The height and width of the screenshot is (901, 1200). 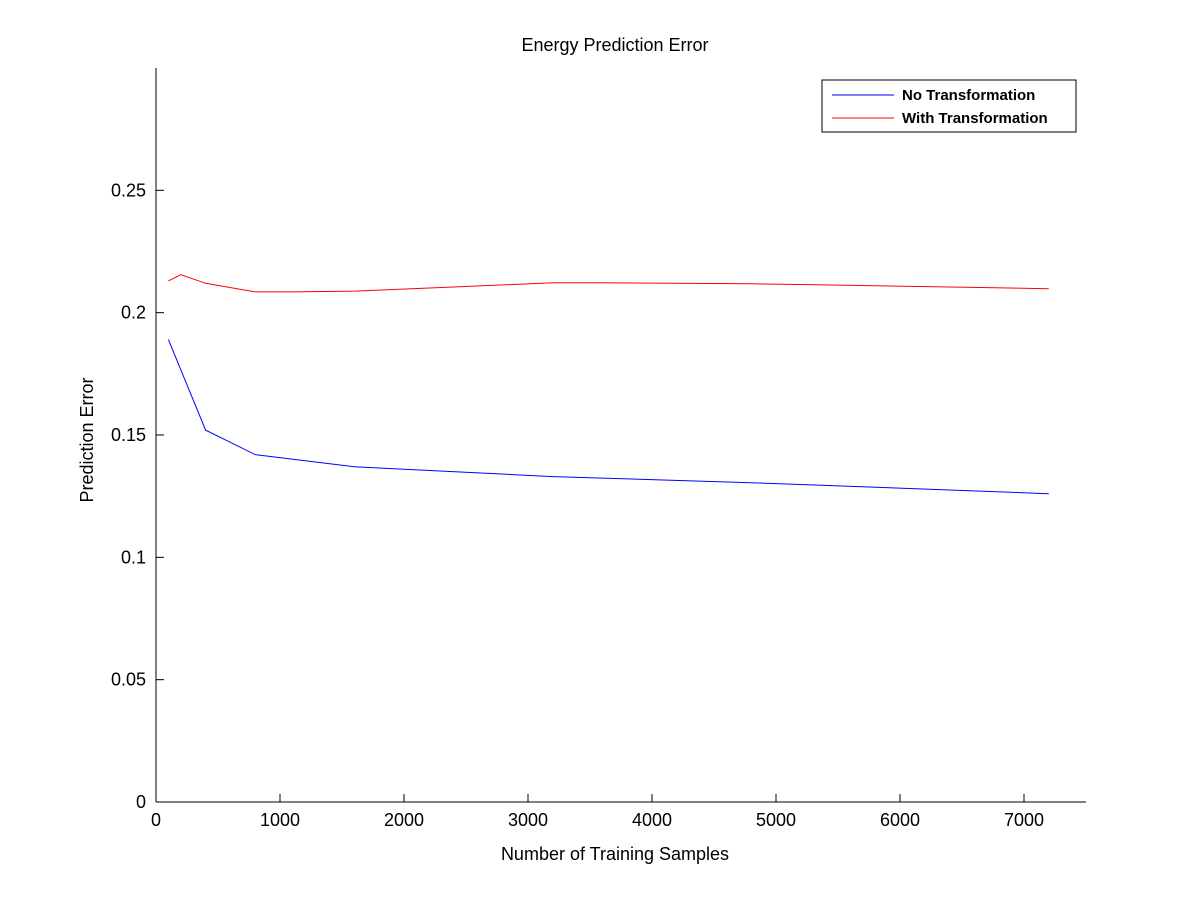 I want to click on x-tick-label: 6000, so click(x=900, y=820).